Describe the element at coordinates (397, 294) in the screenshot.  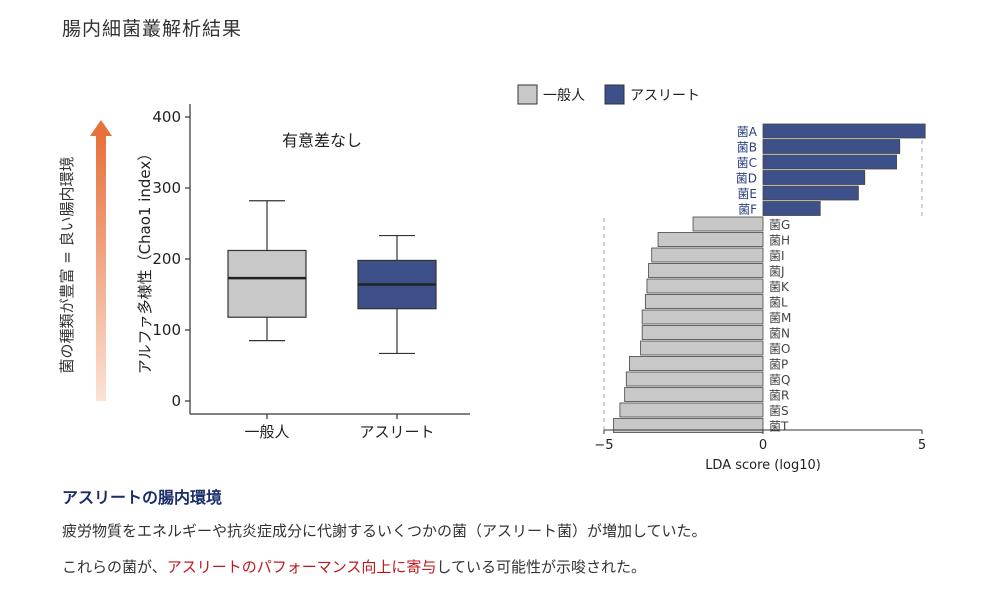
I see `box-athlete` at that location.